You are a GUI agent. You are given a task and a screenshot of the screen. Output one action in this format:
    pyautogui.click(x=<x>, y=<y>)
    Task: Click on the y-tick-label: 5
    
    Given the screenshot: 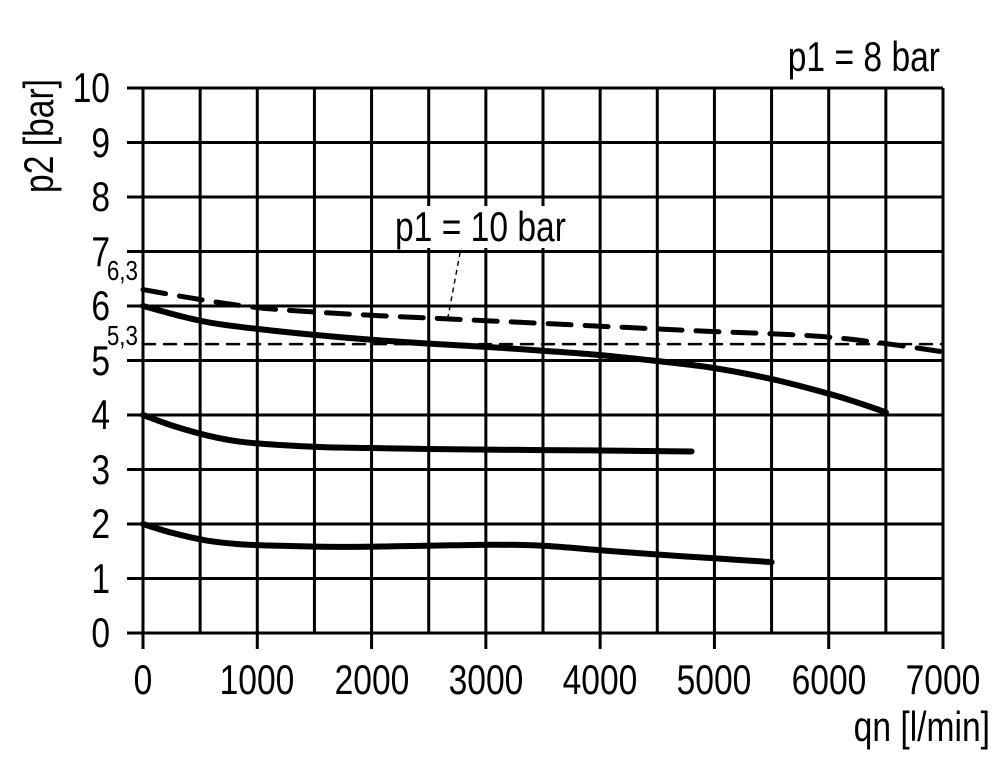 What is the action you would take?
    pyautogui.click(x=100, y=360)
    